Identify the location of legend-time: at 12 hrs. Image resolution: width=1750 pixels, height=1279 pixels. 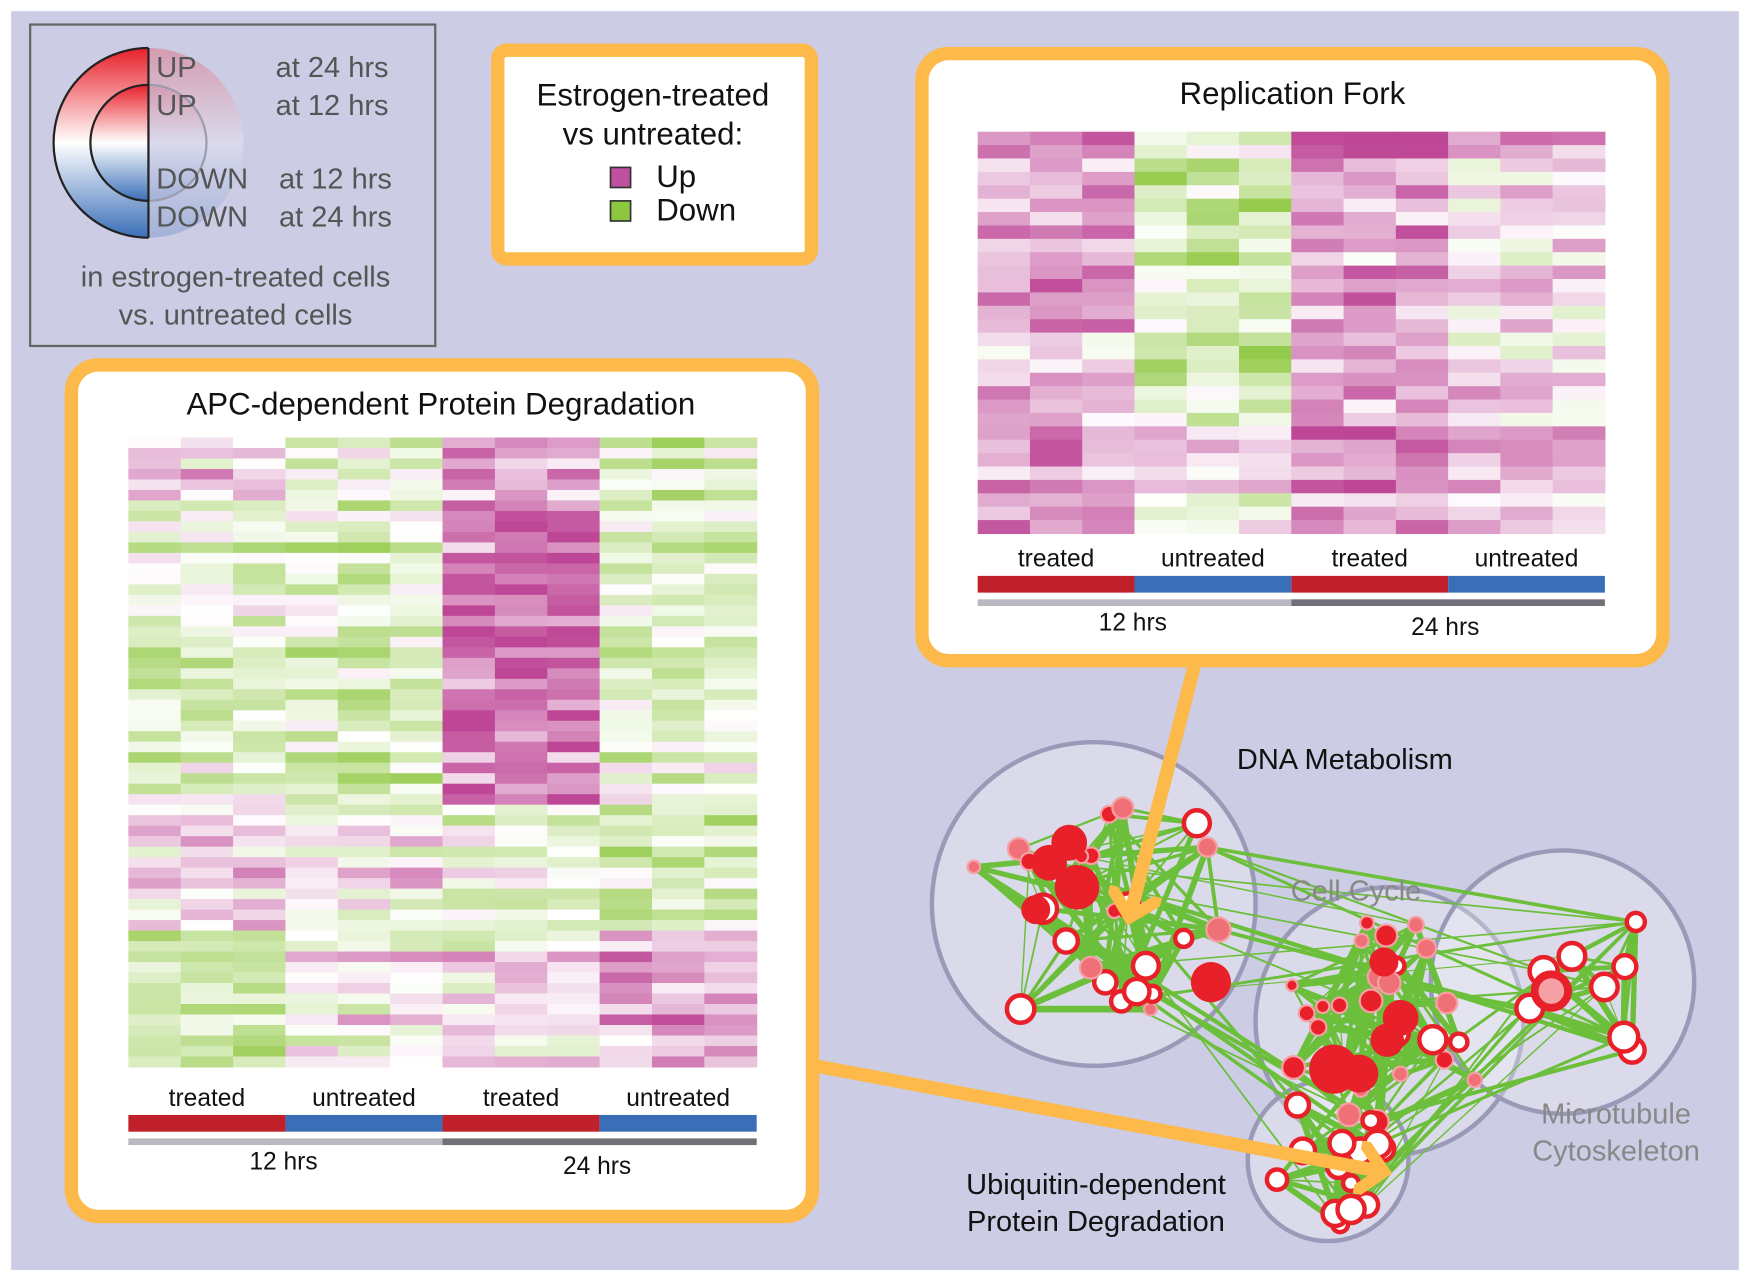
(335, 179).